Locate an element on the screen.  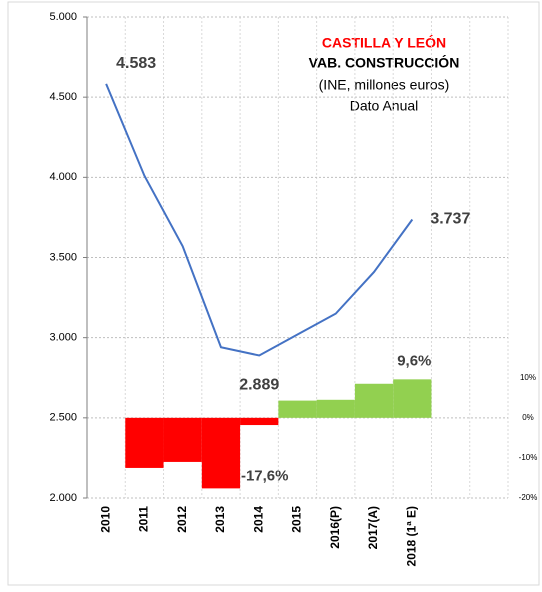
y-tick-label: 5.000 is located at coordinates (63, 17).